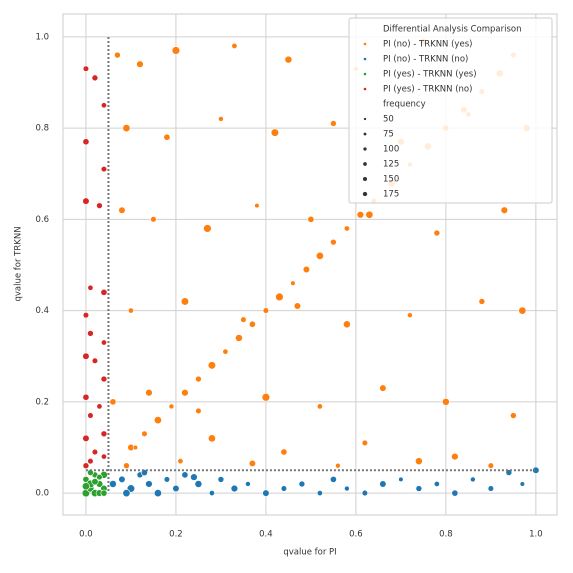  I want to click on legend-label: 175, so click(391, 195).